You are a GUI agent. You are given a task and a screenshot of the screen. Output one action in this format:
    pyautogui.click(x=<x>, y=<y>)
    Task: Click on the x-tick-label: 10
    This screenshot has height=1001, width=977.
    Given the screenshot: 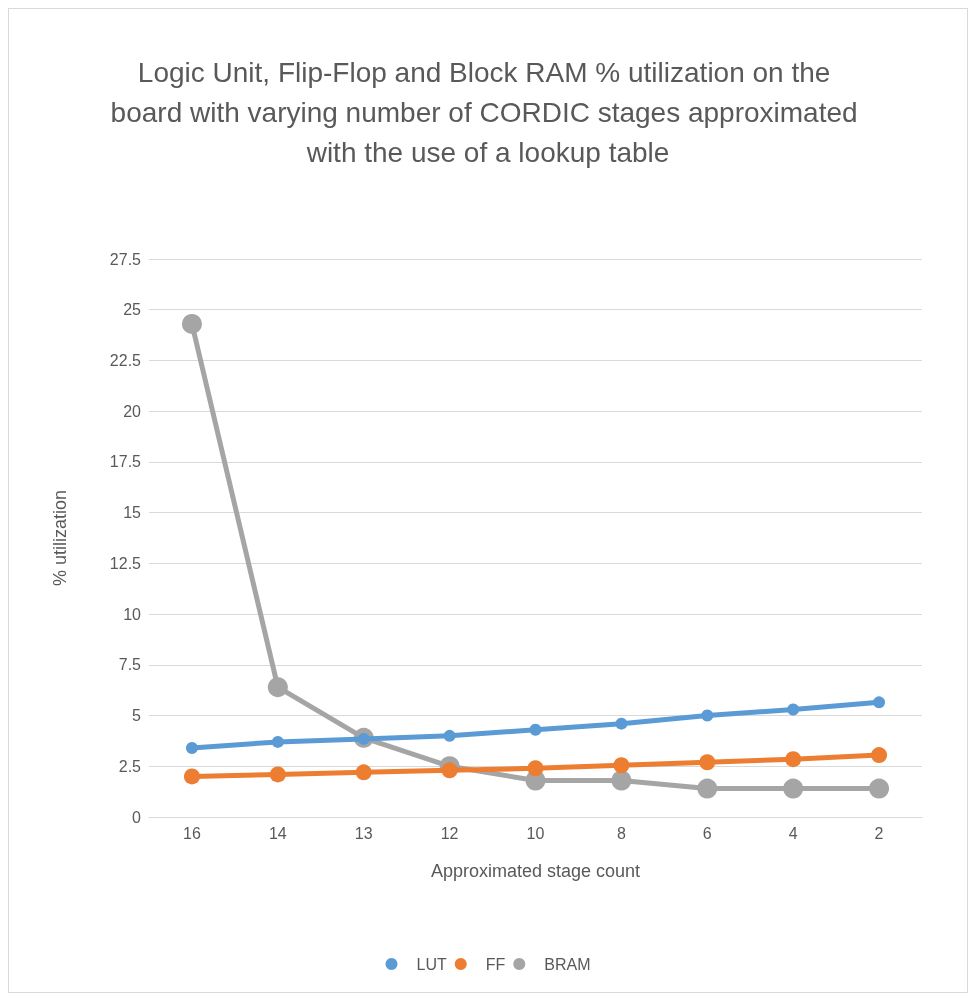 What is the action you would take?
    pyautogui.click(x=535, y=833)
    